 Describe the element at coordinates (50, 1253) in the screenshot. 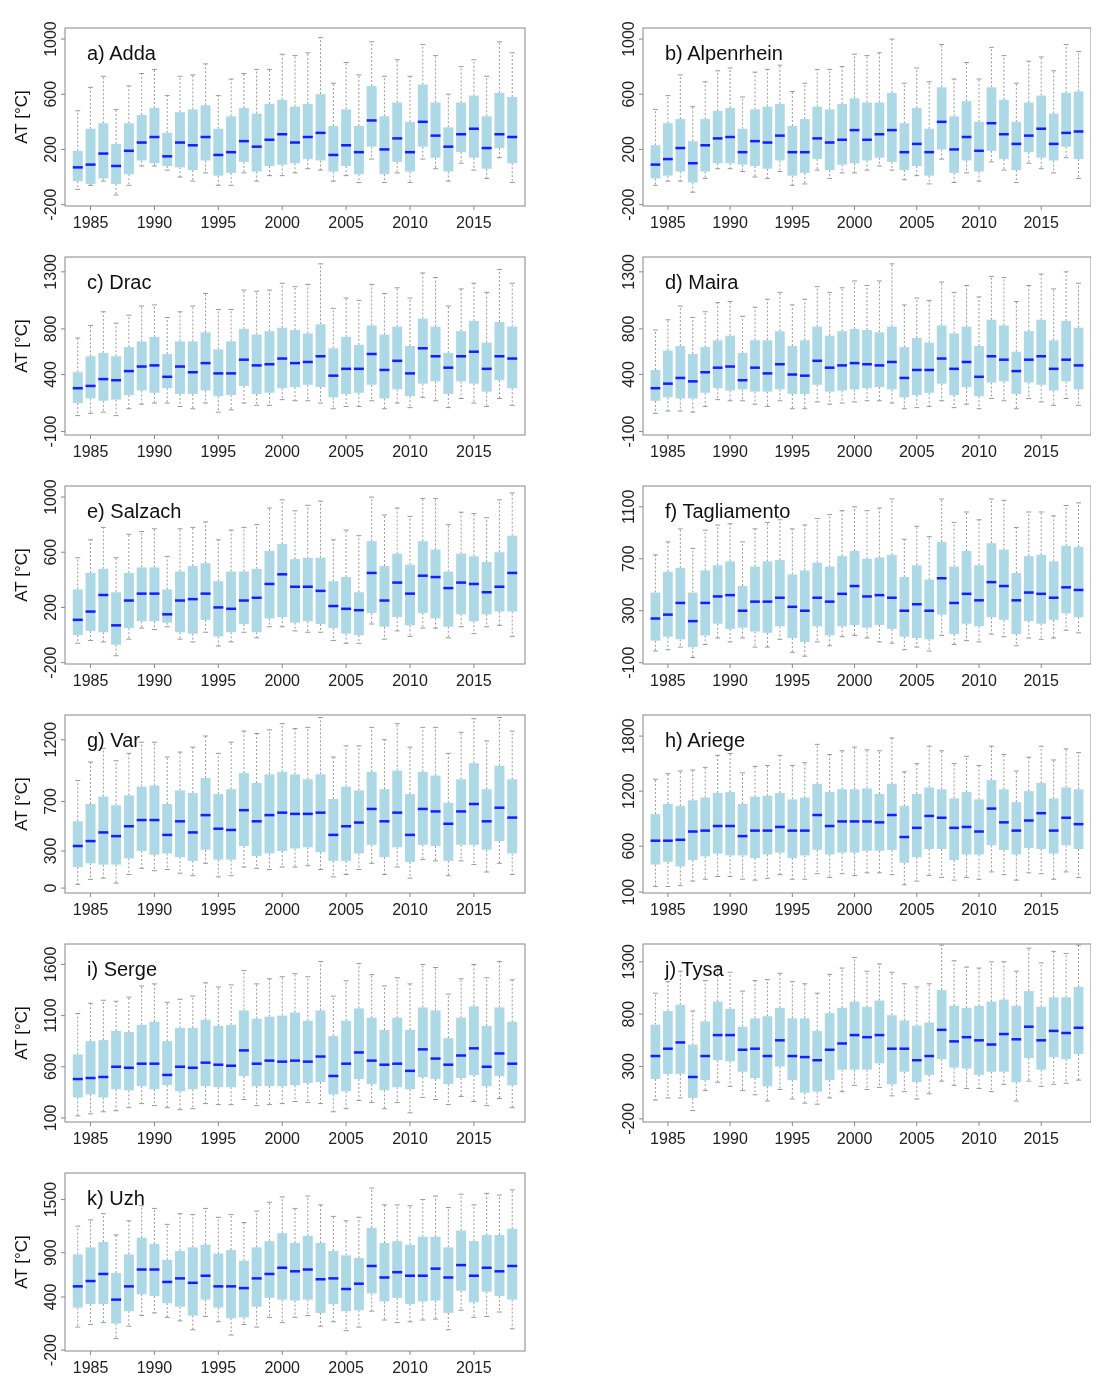

I see `y-tick-label: 900` at that location.